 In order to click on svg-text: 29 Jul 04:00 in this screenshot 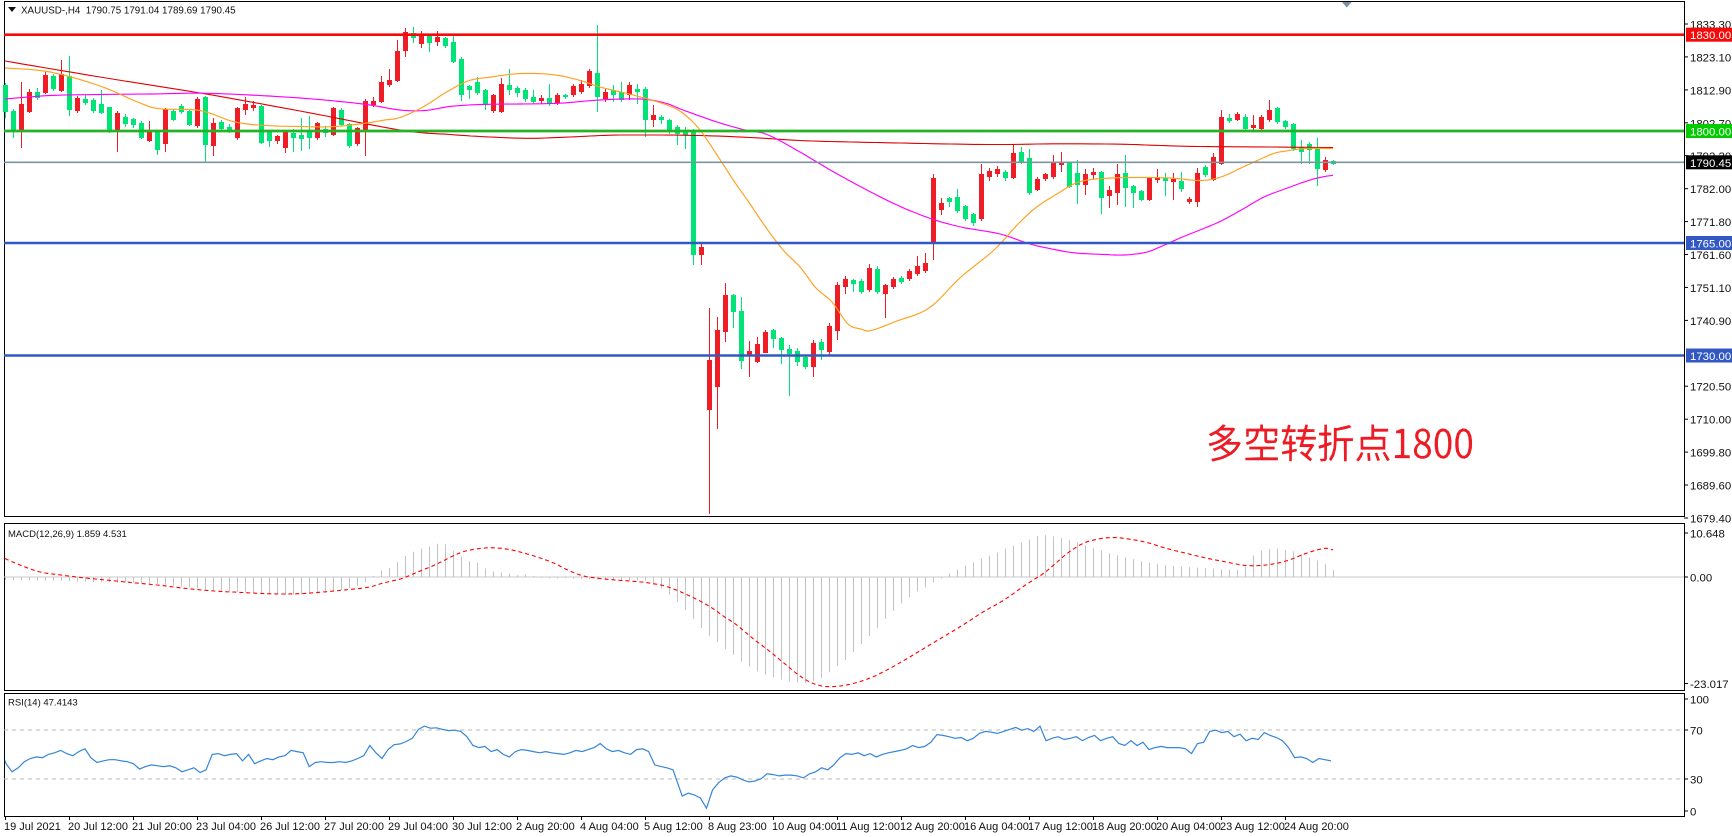, I will do `click(418, 827)`.